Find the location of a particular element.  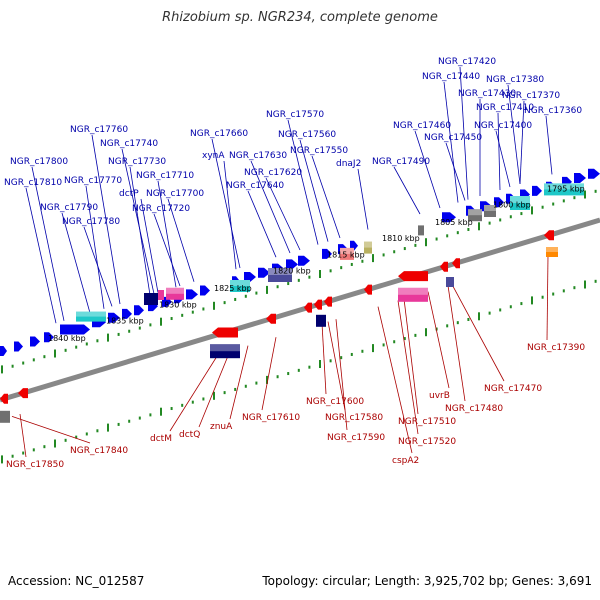

gene-label-forward: NGR_c17420 is located at coordinates (467, 62).